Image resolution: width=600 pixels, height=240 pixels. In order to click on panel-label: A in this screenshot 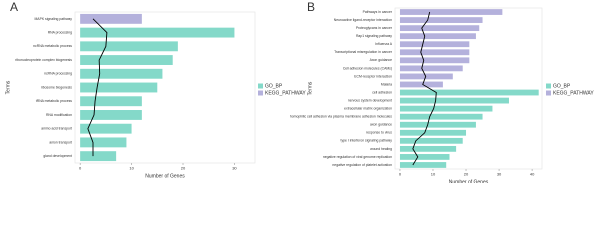, I will do `click(14, 7)`.